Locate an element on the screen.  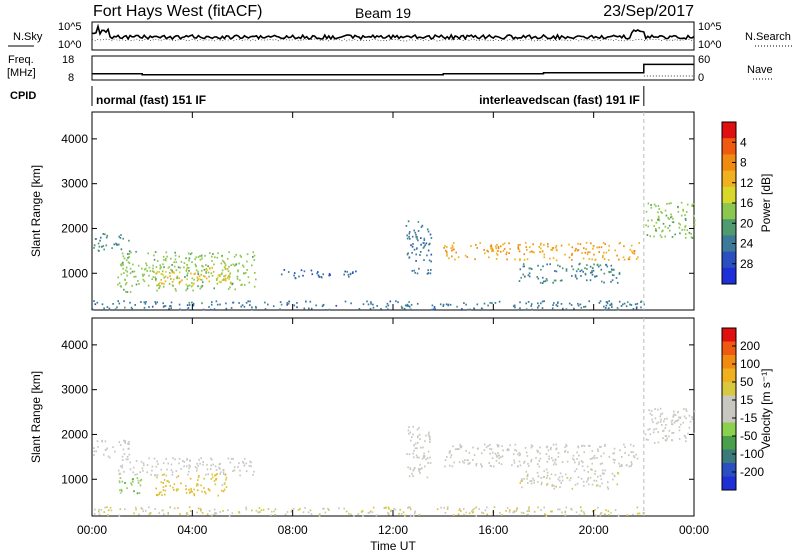
freq-tick-bottom: 8 is located at coordinates (71, 78).